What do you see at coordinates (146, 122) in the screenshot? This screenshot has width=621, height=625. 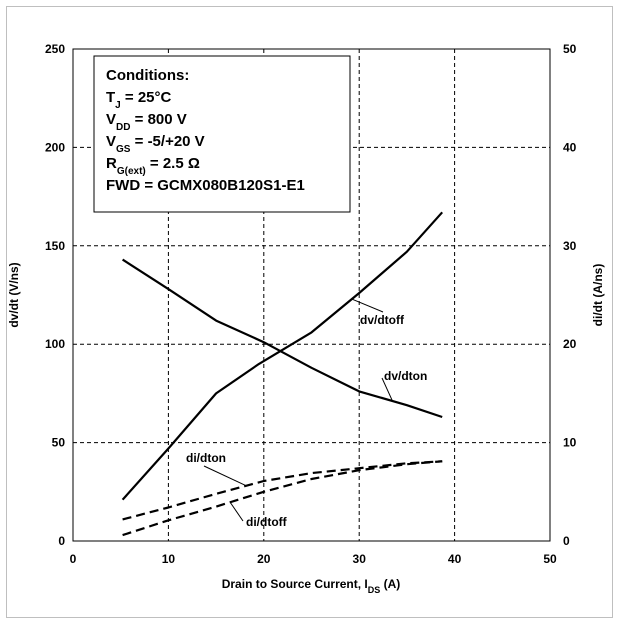 I see `condition-line: VDD = 800 V` at bounding box center [146, 122].